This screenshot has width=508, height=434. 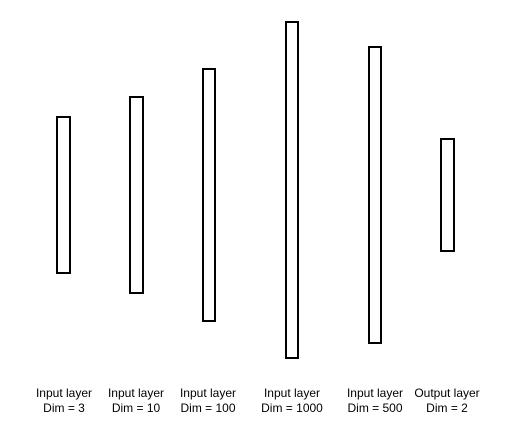 I want to click on layer-dim-label: Dim = 3, so click(x=64, y=408).